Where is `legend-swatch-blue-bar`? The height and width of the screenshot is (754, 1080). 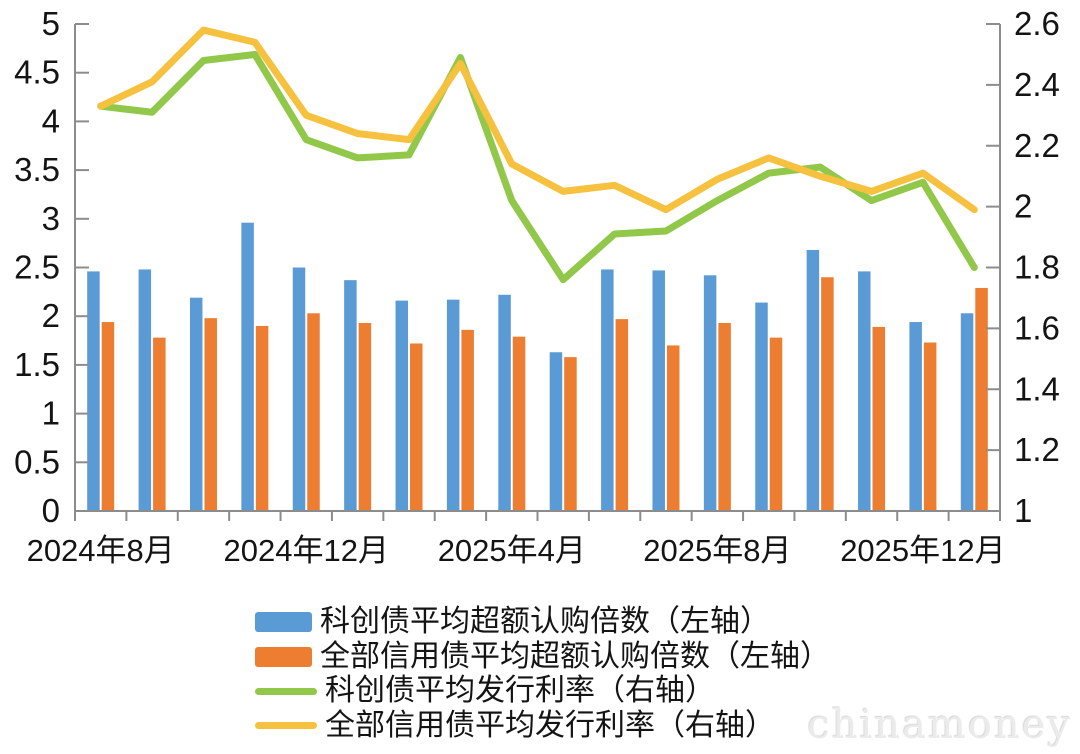 legend-swatch-blue-bar is located at coordinates (283, 622).